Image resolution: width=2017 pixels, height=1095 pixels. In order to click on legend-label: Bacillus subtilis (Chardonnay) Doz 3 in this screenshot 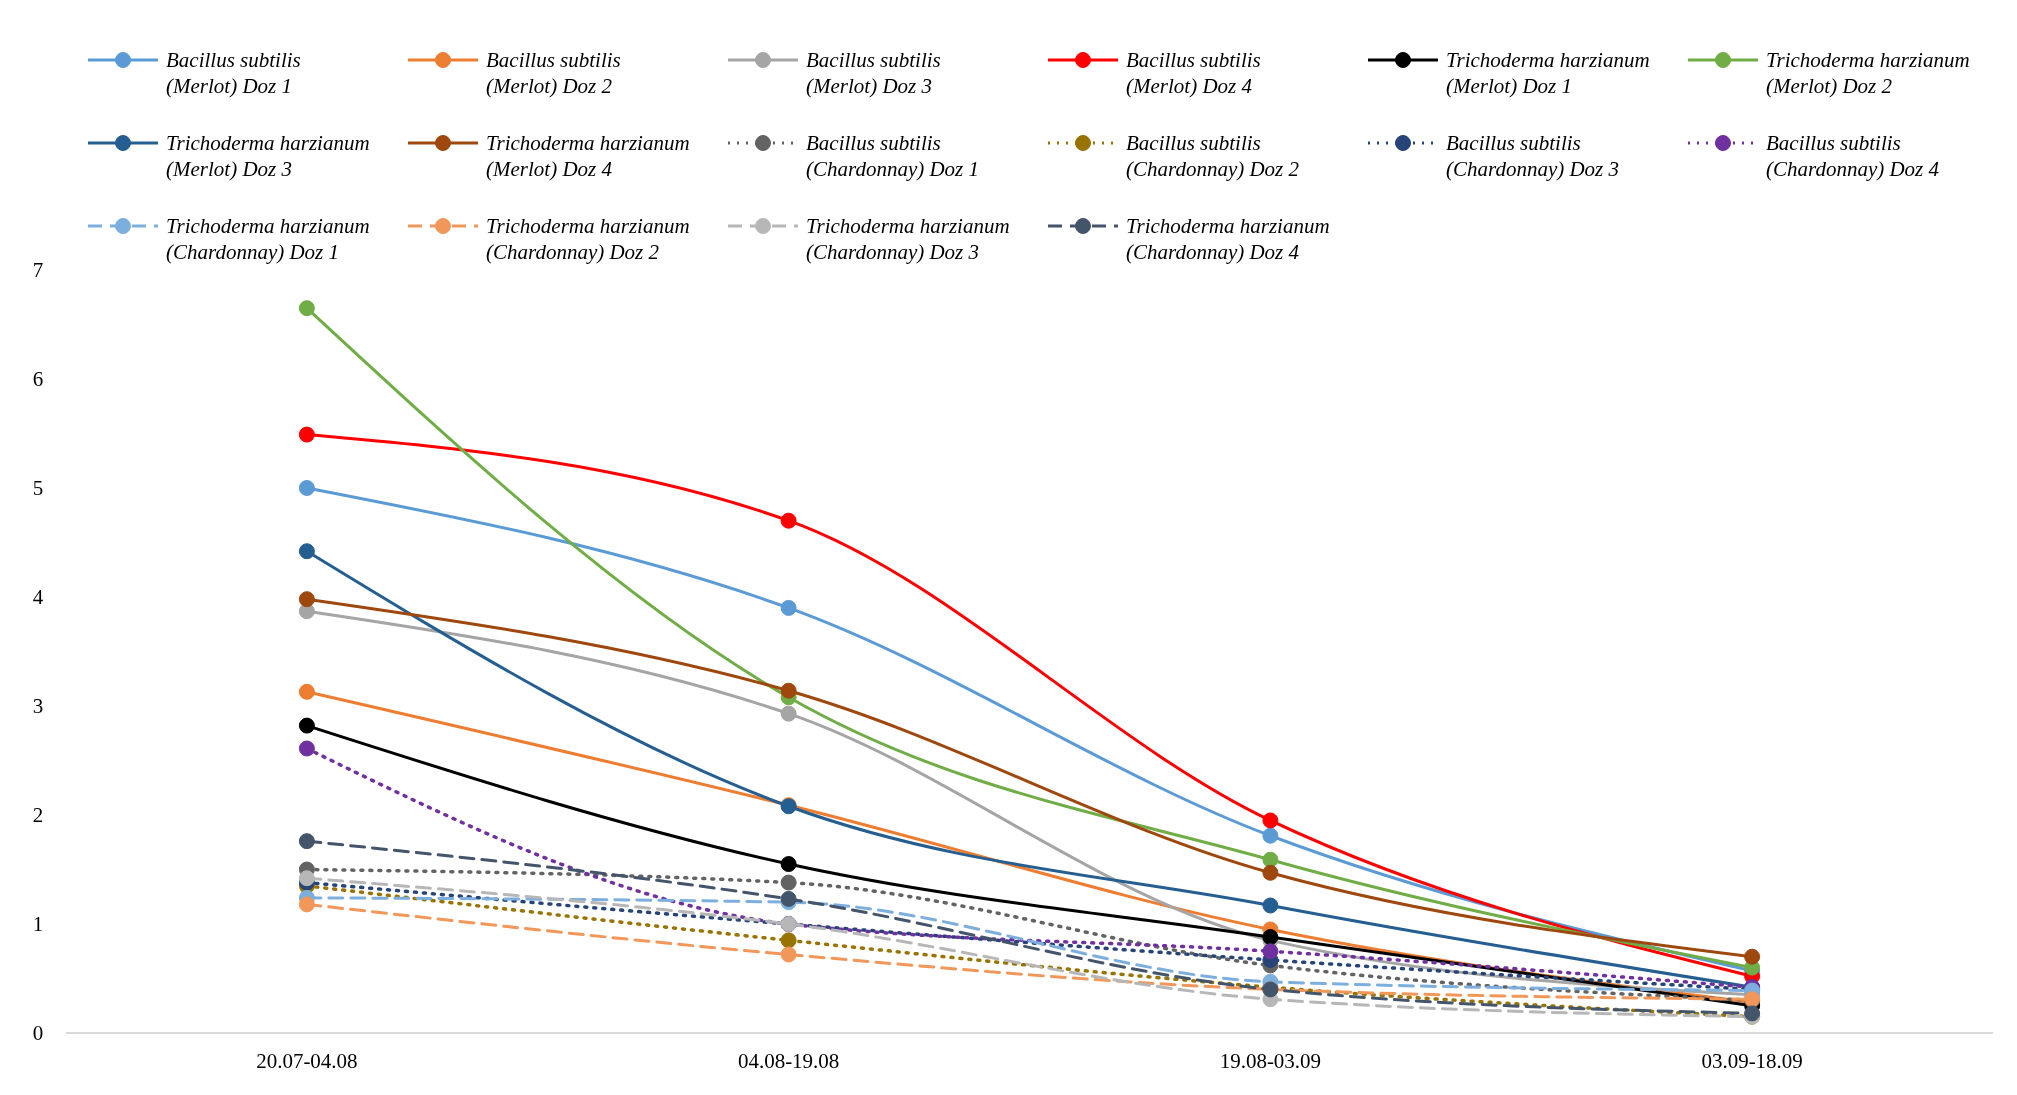, I will do `click(1533, 156)`.